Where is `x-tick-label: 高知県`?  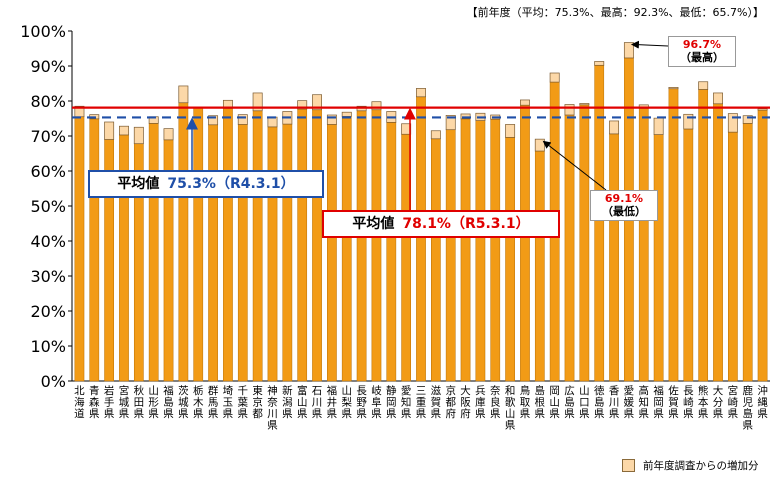 x-tick-label: 高知県 is located at coordinates (644, 402).